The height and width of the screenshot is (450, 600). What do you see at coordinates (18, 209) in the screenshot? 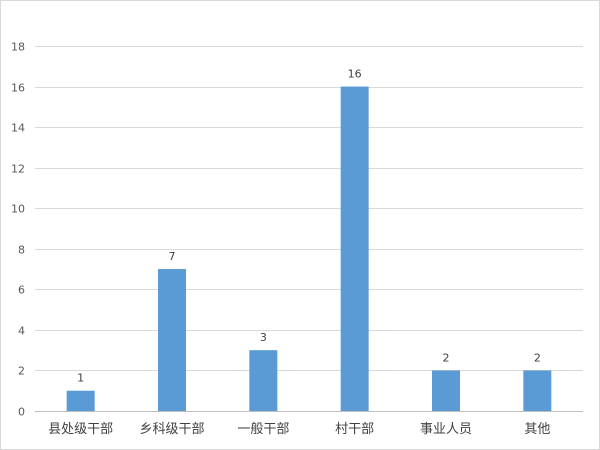
I see `y-tick-label: 10` at bounding box center [18, 209].